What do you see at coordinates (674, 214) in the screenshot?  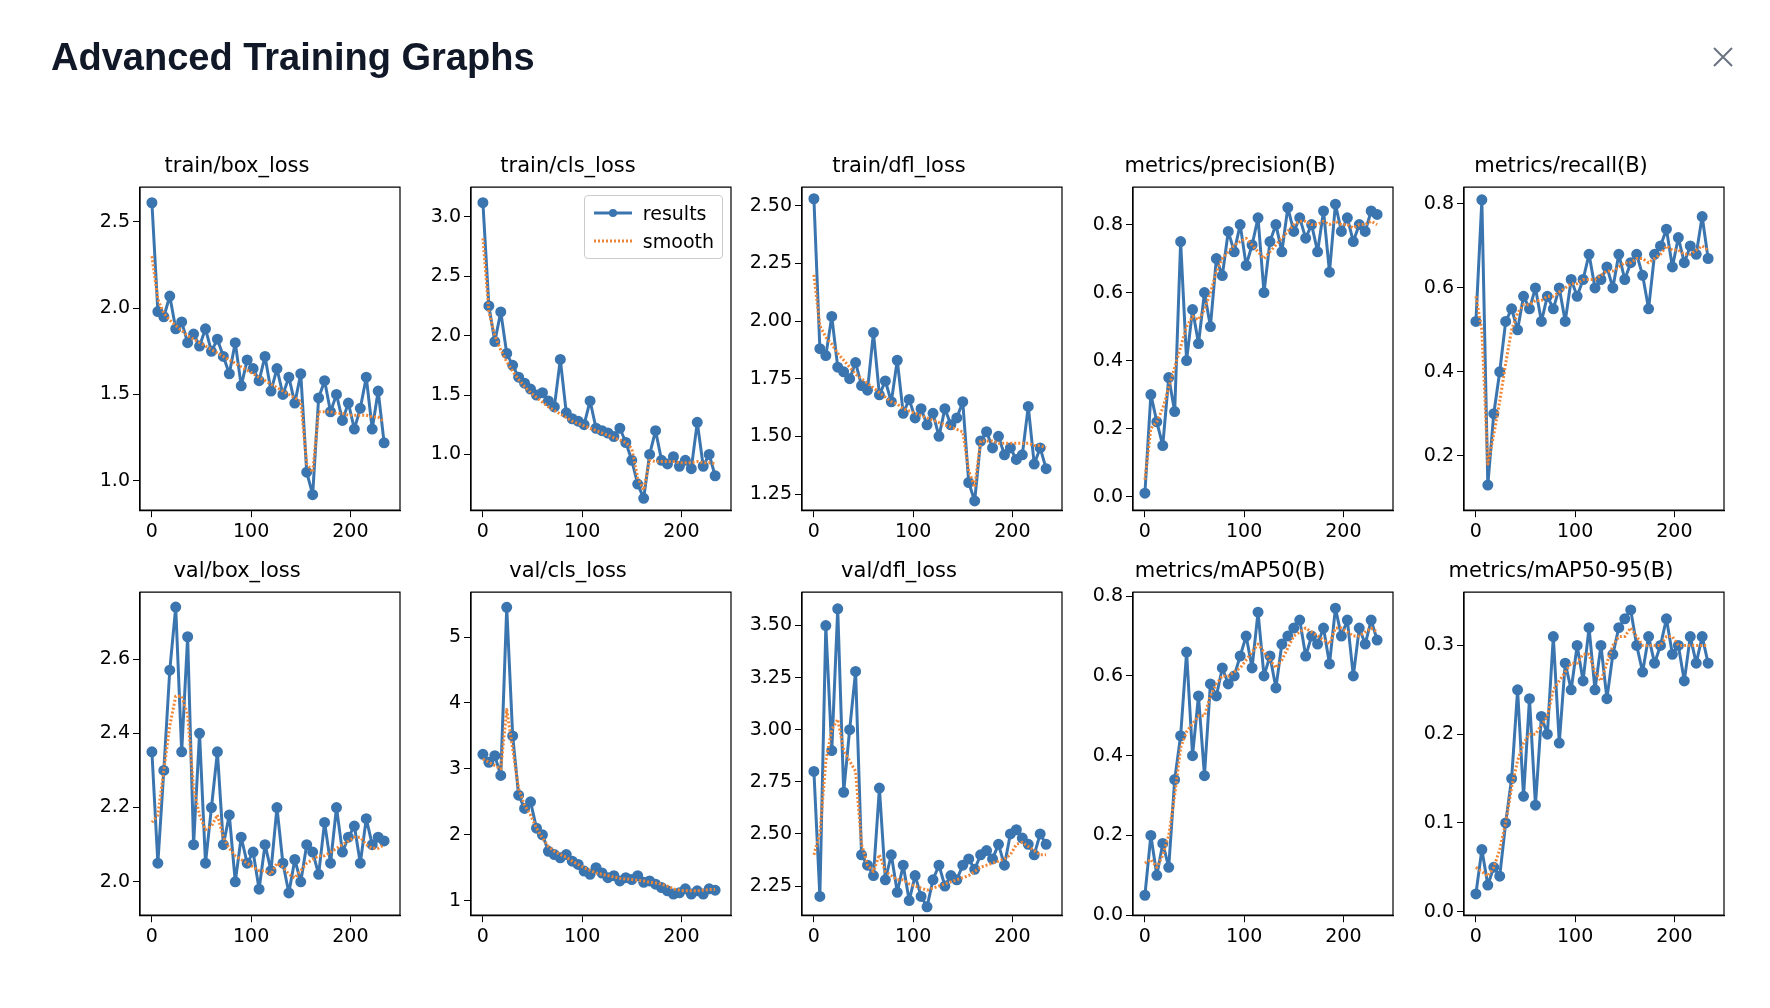 I see `legend-label: results` at bounding box center [674, 214].